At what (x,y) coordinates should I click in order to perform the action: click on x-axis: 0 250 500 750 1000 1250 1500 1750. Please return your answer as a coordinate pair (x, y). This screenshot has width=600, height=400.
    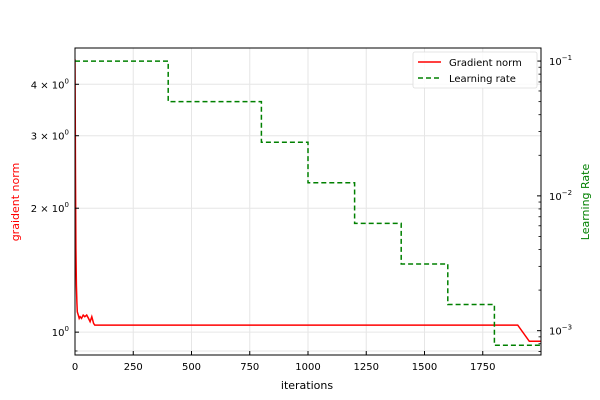
    Looking at the image, I should click on (283, 362).